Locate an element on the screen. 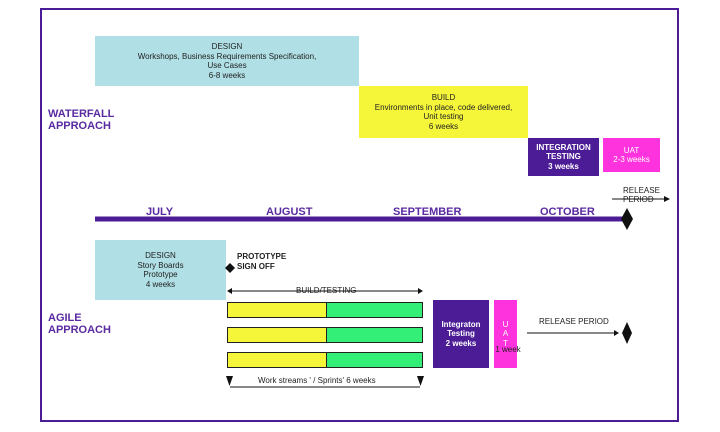 The height and width of the screenshot is (432, 720). agile-uat-letter-t: T is located at coordinates (505, 343).